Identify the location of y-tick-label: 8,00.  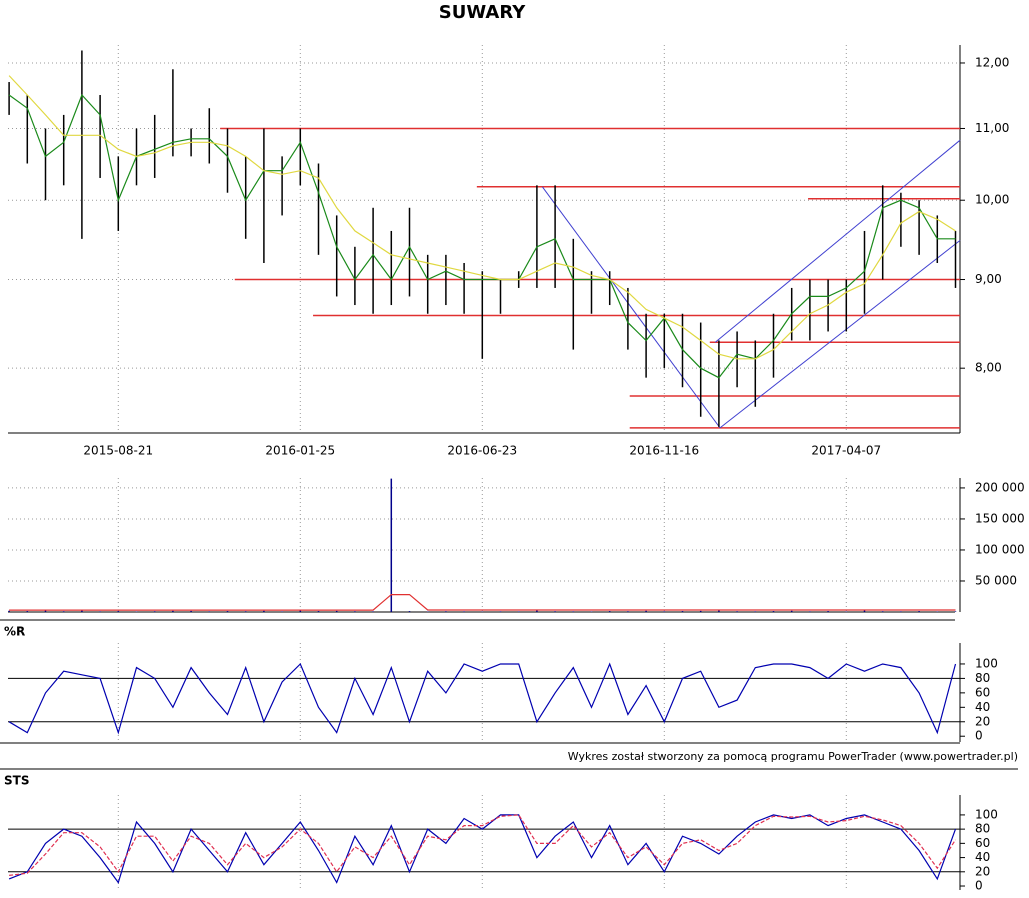
(988, 368).